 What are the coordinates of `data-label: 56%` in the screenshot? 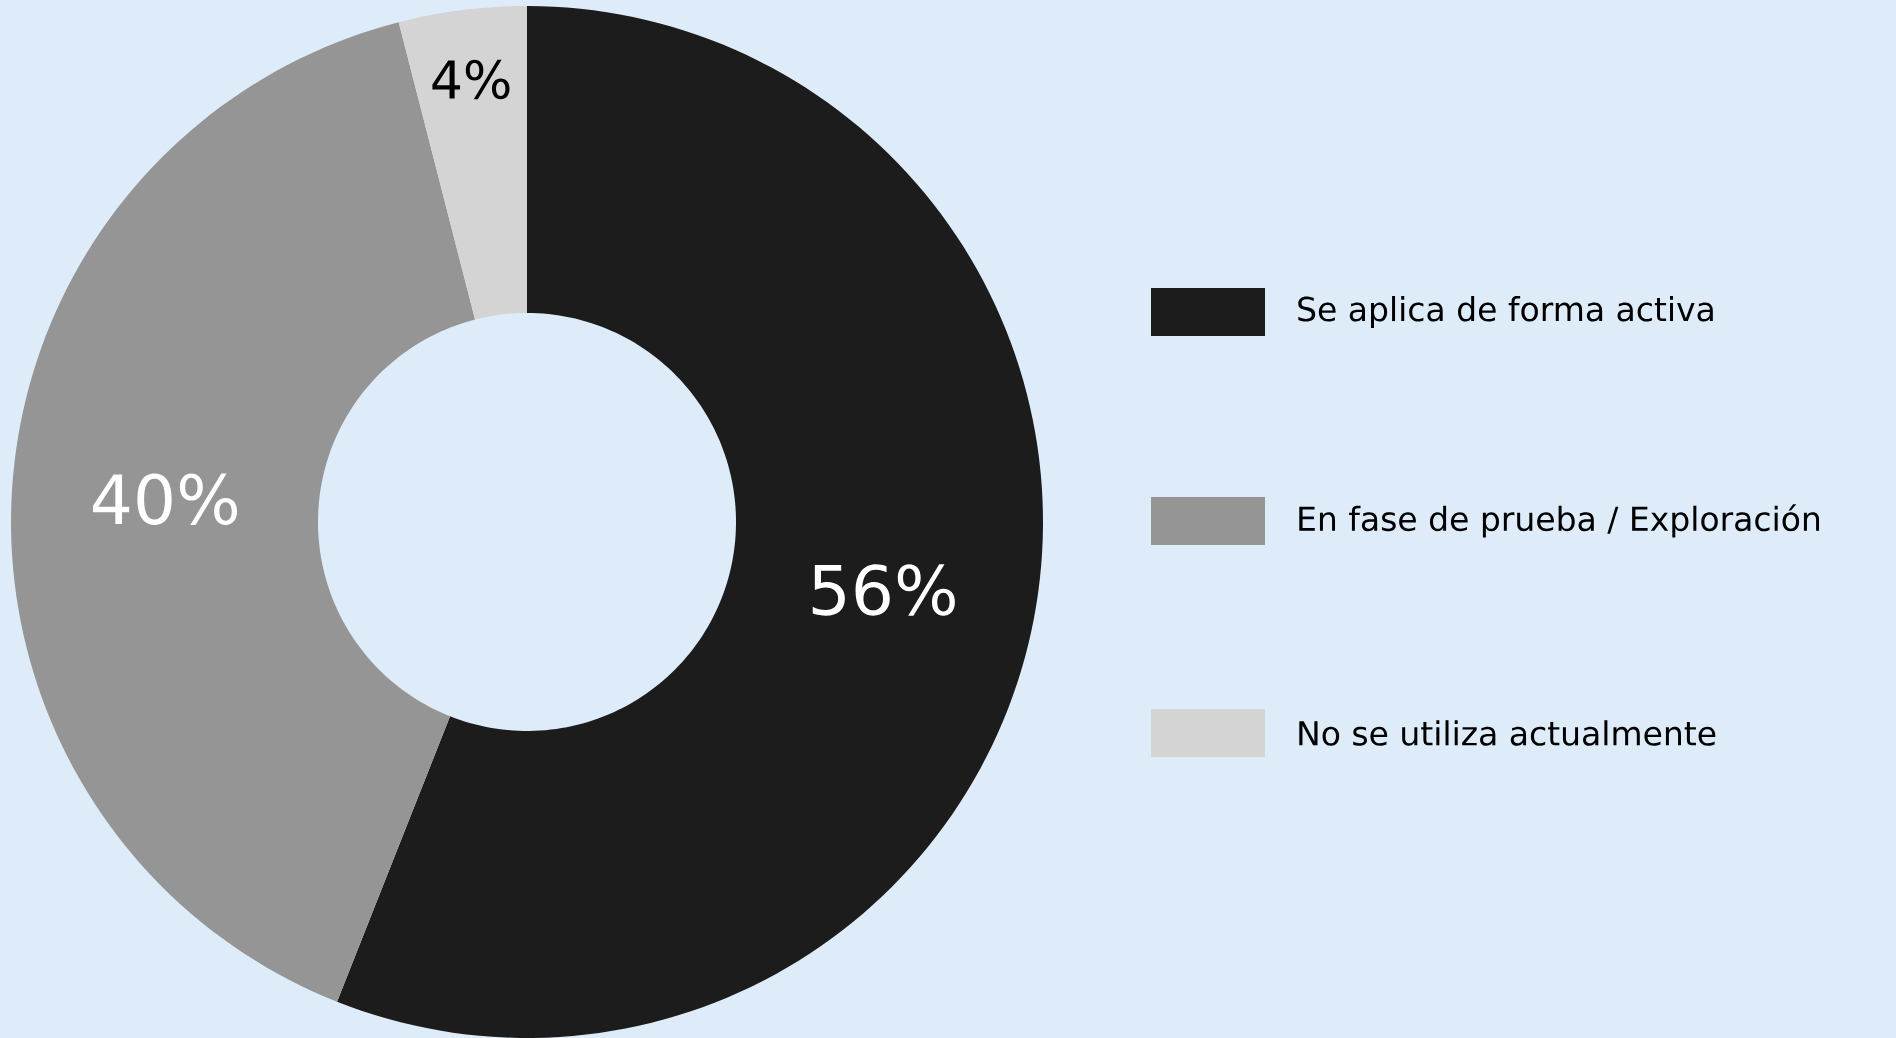 It's located at (883, 590).